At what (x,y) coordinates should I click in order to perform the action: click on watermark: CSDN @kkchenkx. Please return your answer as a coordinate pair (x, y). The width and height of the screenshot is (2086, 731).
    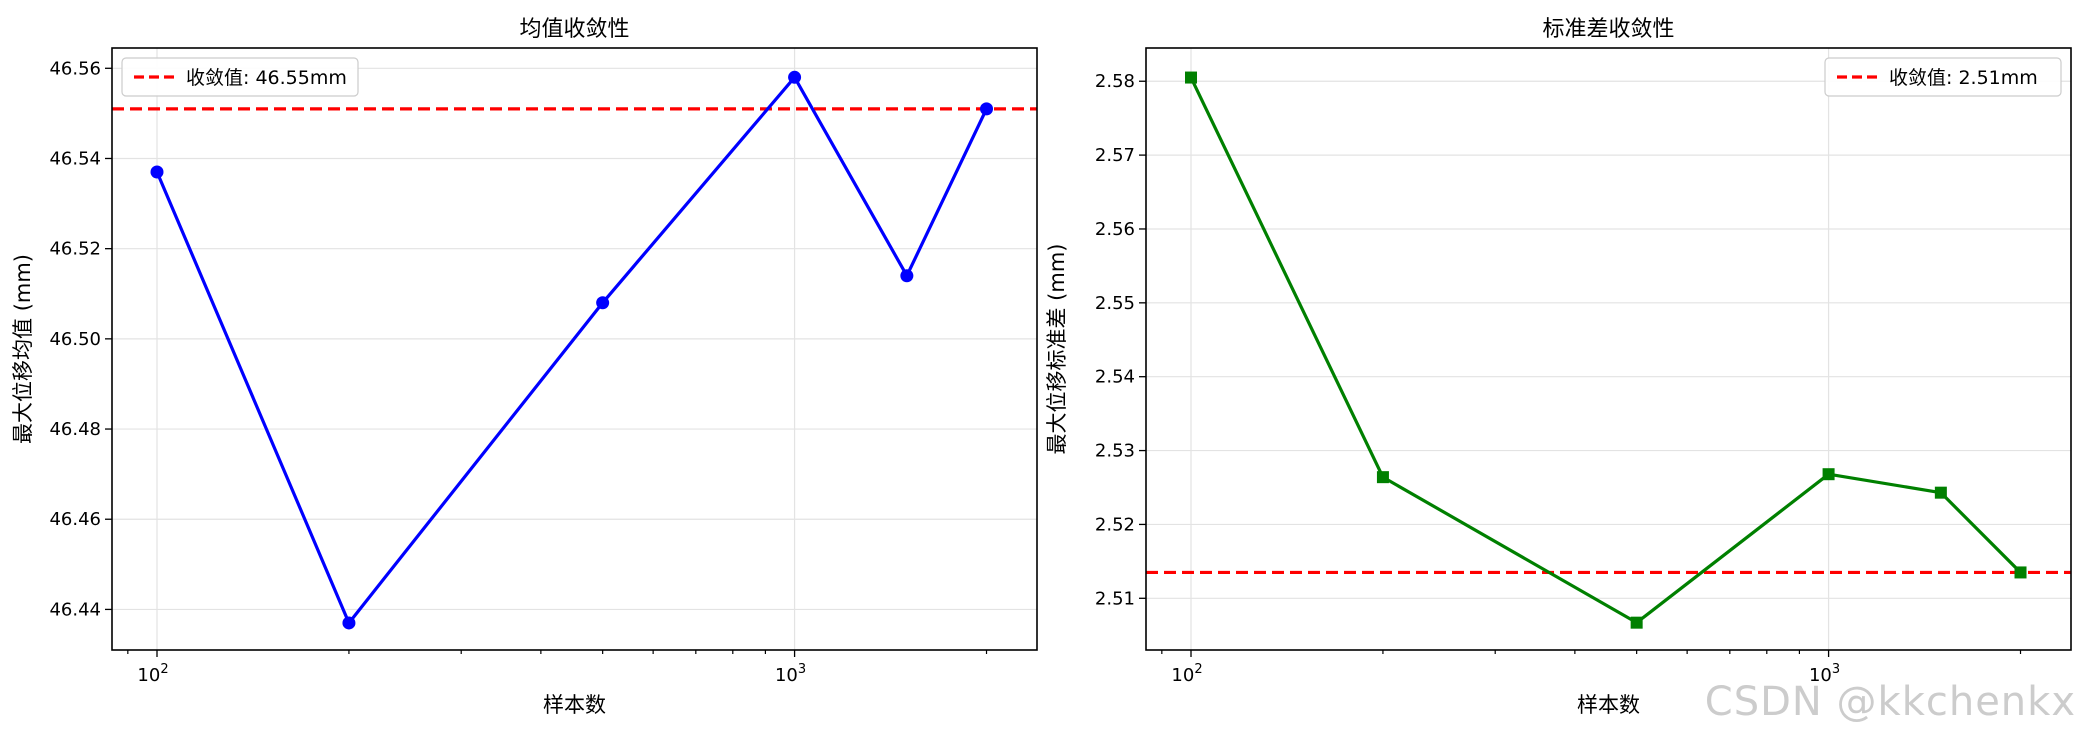
    Looking at the image, I should click on (1890, 702).